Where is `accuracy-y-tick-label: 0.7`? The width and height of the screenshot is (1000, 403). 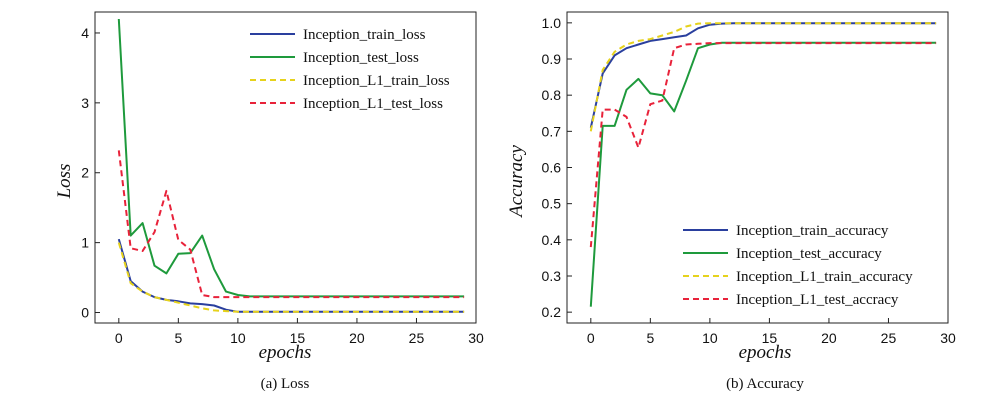 accuracy-y-tick-label: 0.7 is located at coordinates (552, 131).